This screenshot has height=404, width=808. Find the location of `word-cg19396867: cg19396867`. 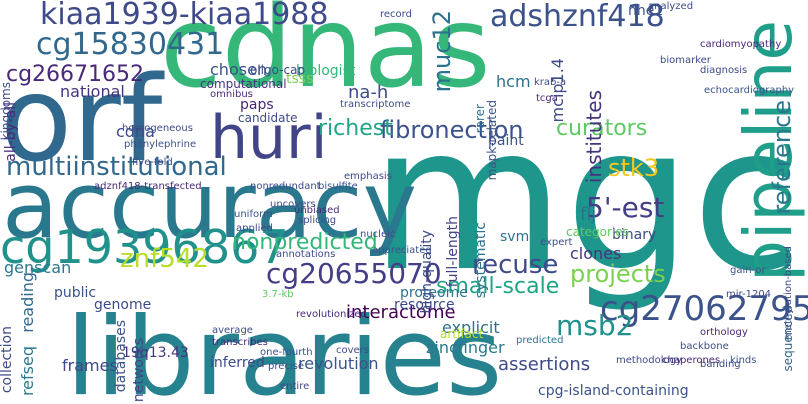

word-cg19396867: cg19396867 is located at coordinates (144, 247).